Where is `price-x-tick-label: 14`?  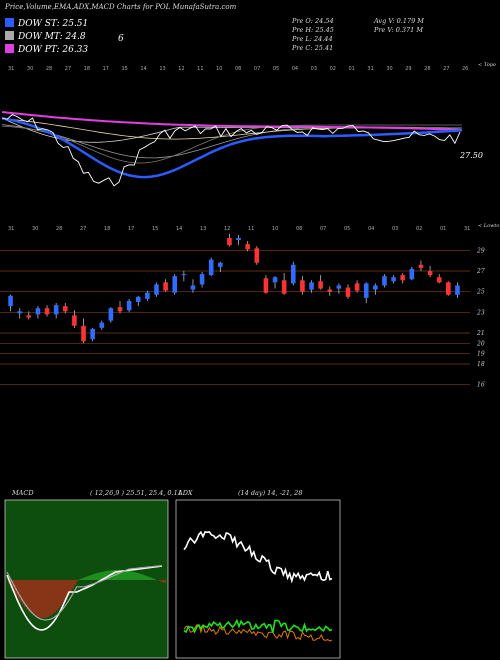 price-x-tick-label: 14 is located at coordinates (179, 229).